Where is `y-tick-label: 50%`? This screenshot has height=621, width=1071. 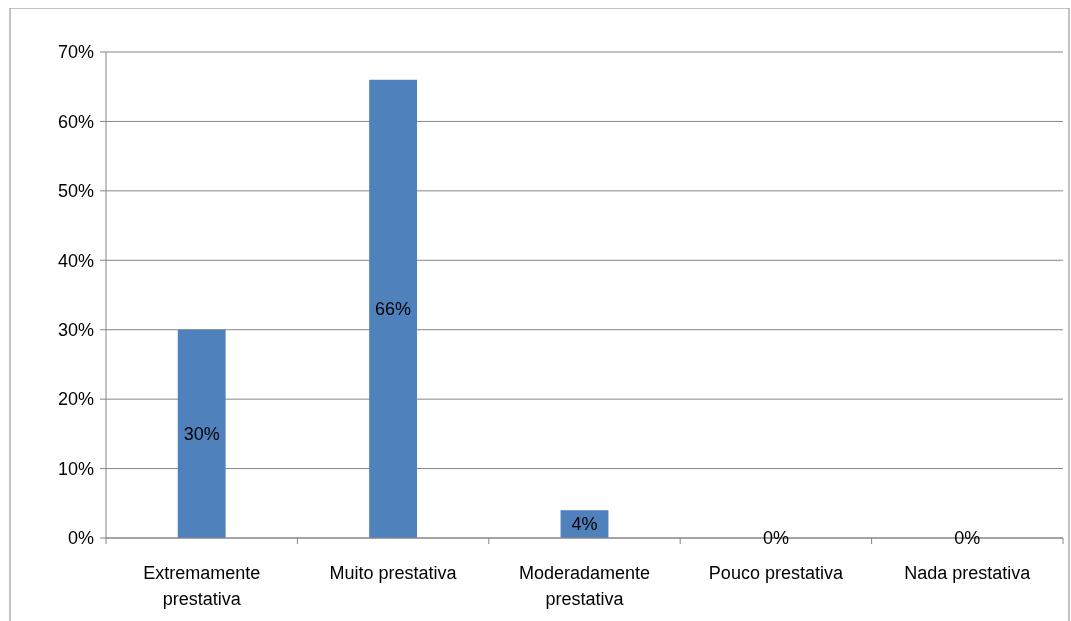
y-tick-label: 50% is located at coordinates (75, 191).